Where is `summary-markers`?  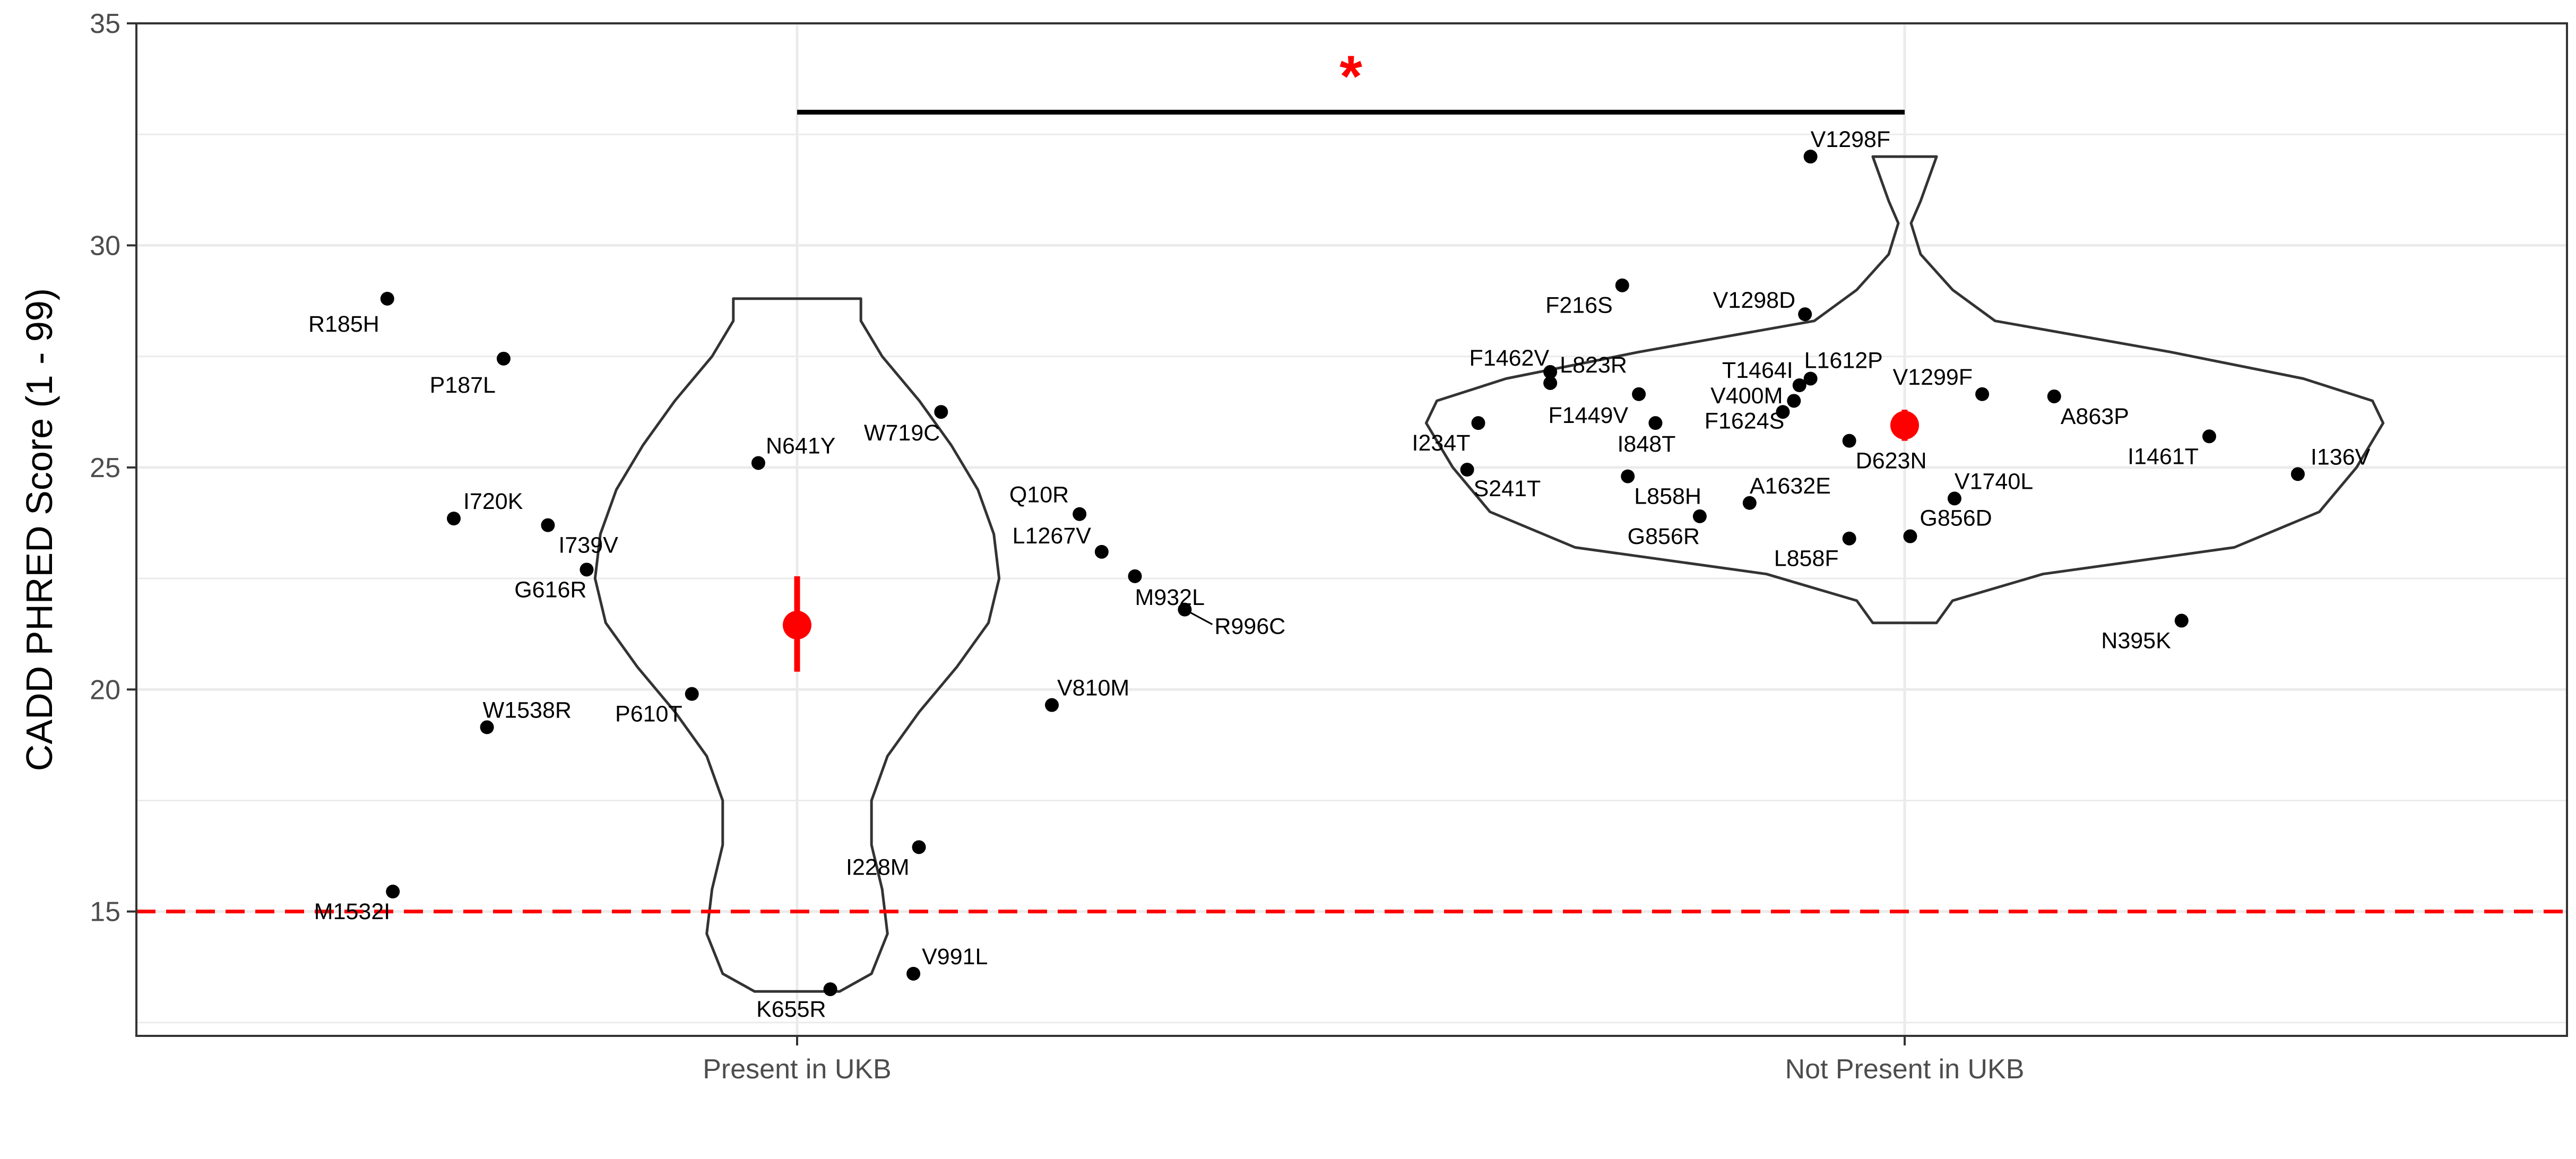
summary-markers is located at coordinates (1351, 541).